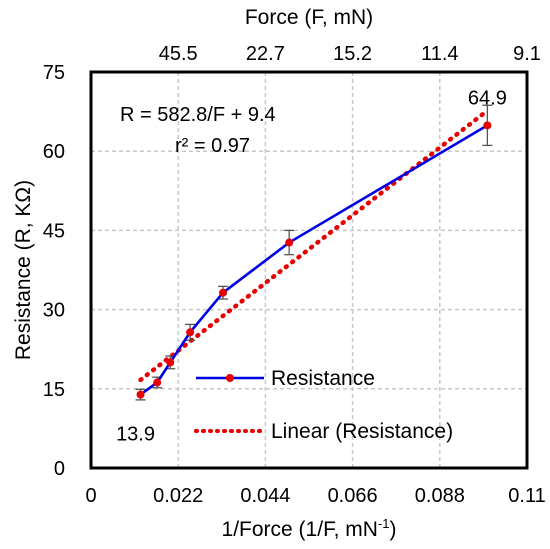  Describe the element at coordinates (440, 496) in the screenshot. I see `x-tick-label: 0.088` at that location.